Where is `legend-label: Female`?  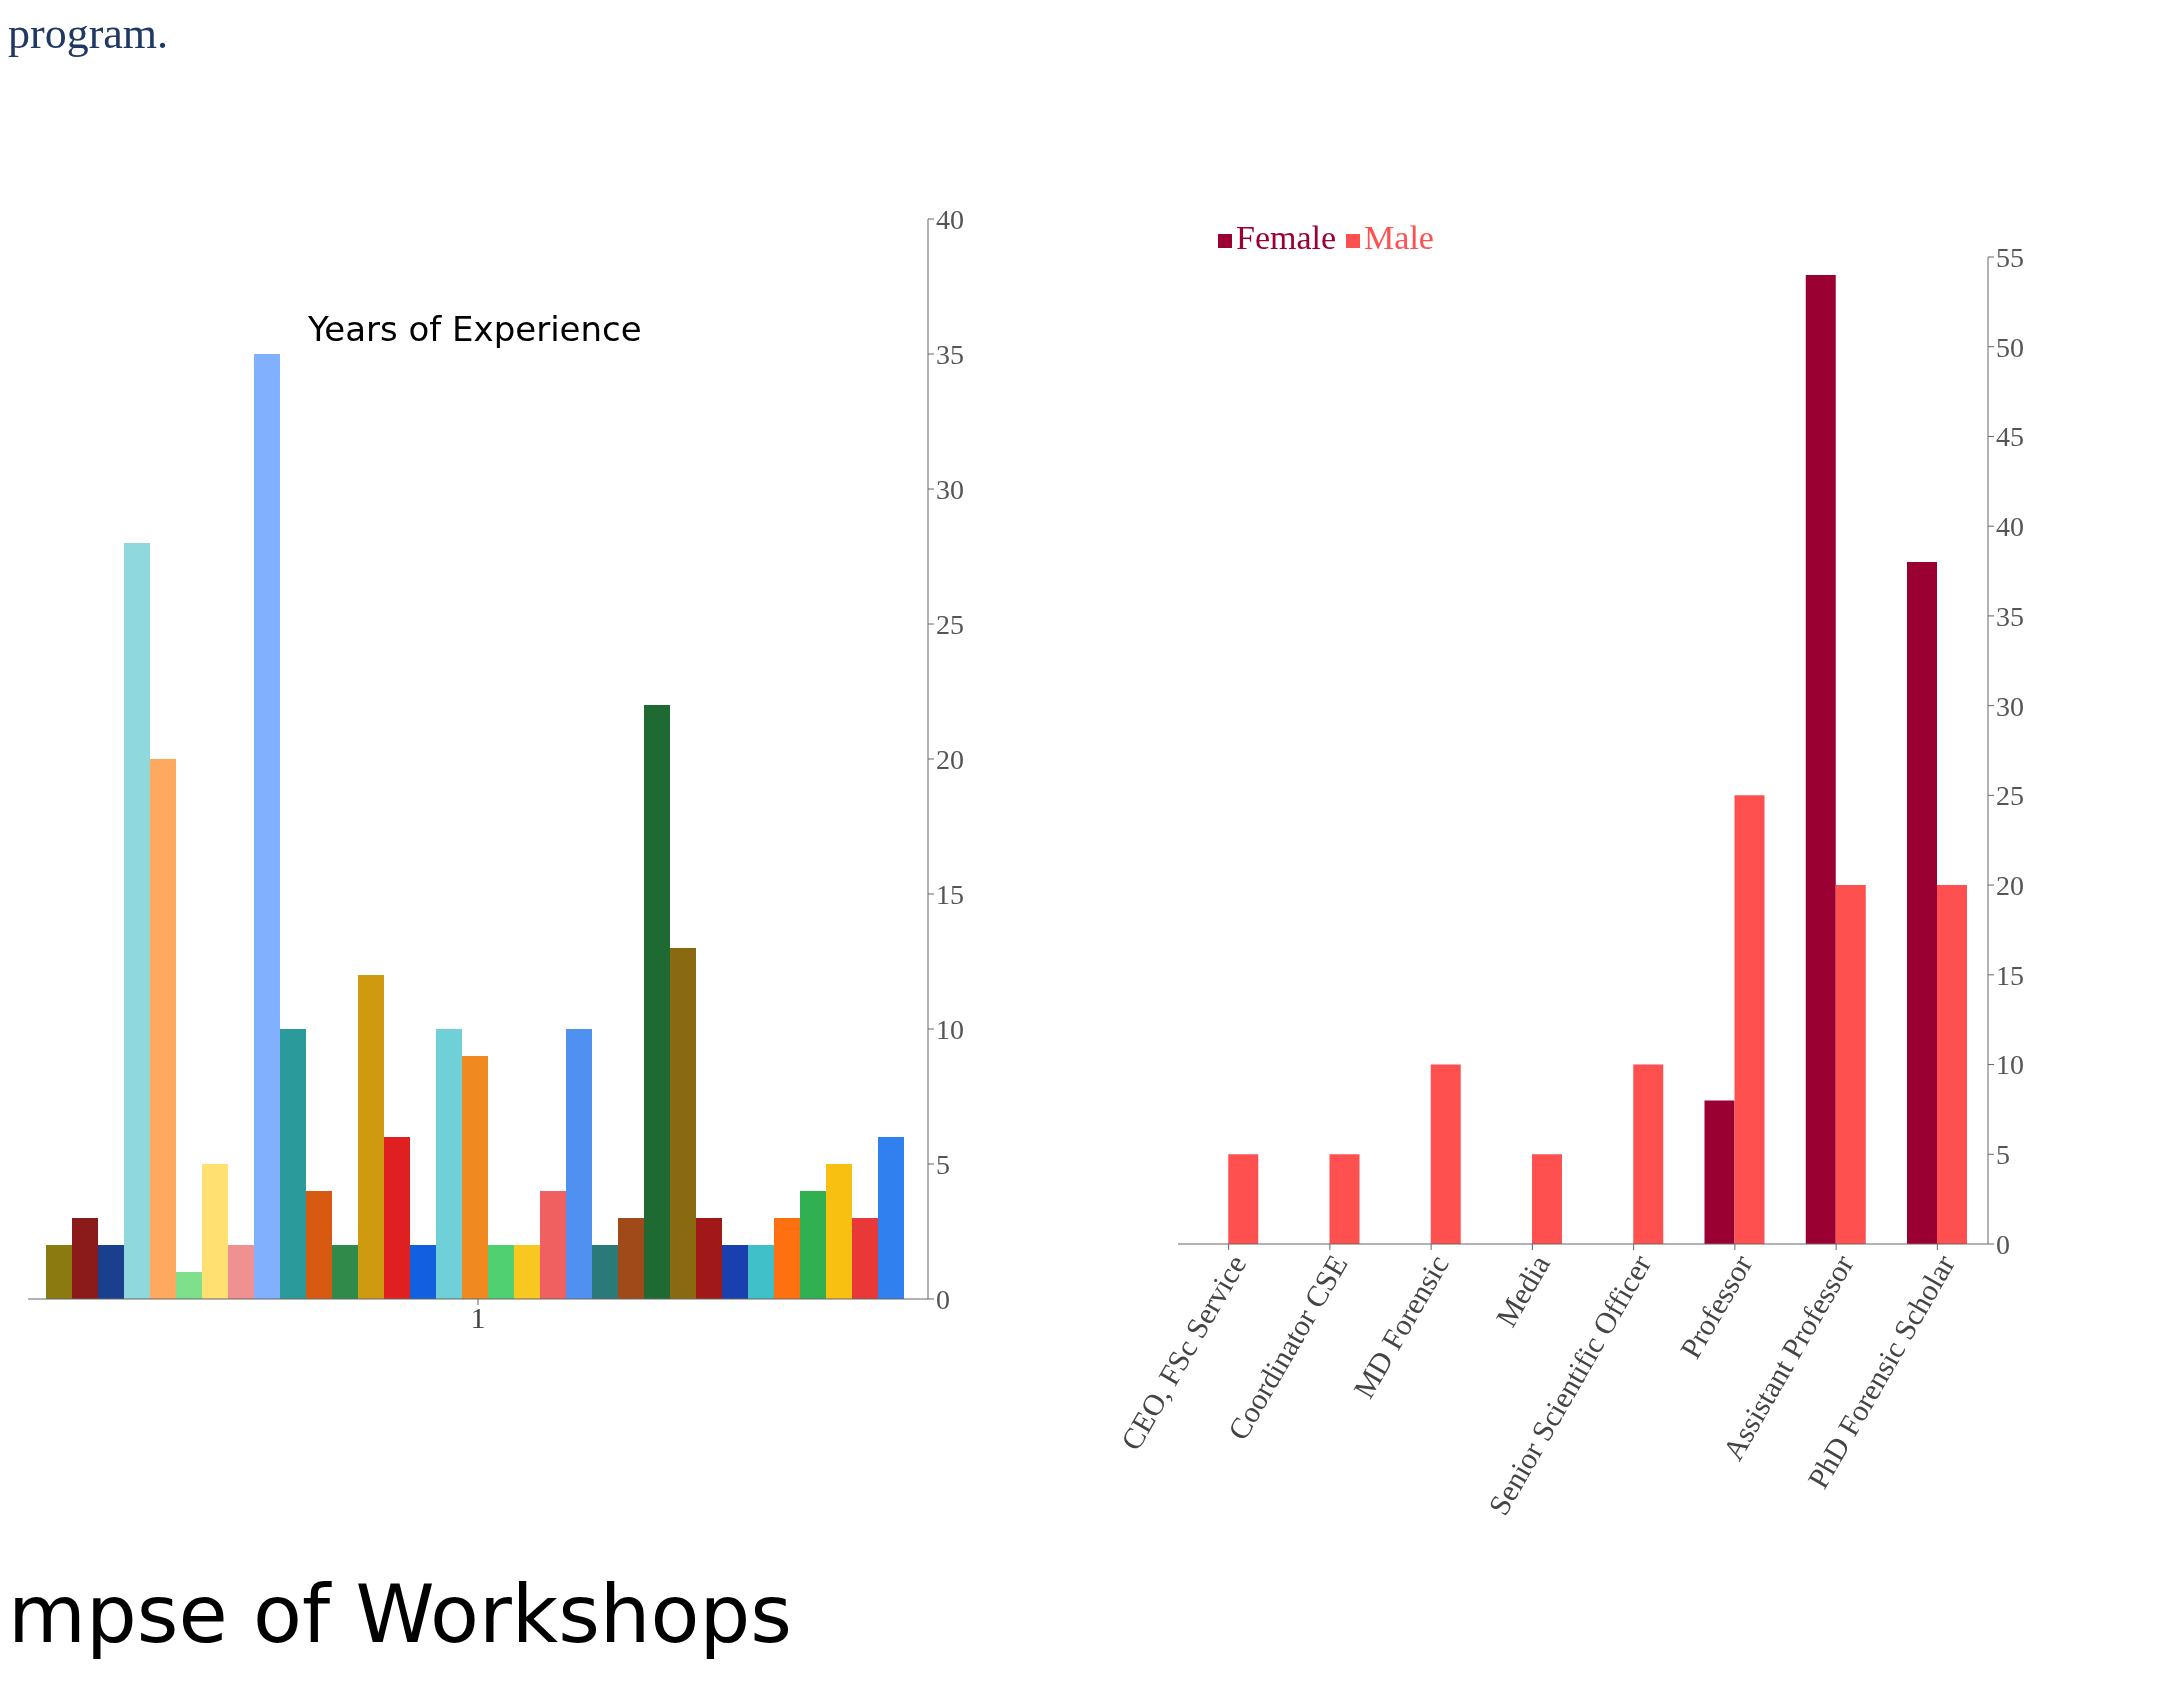 legend-label: Female is located at coordinates (1286, 237).